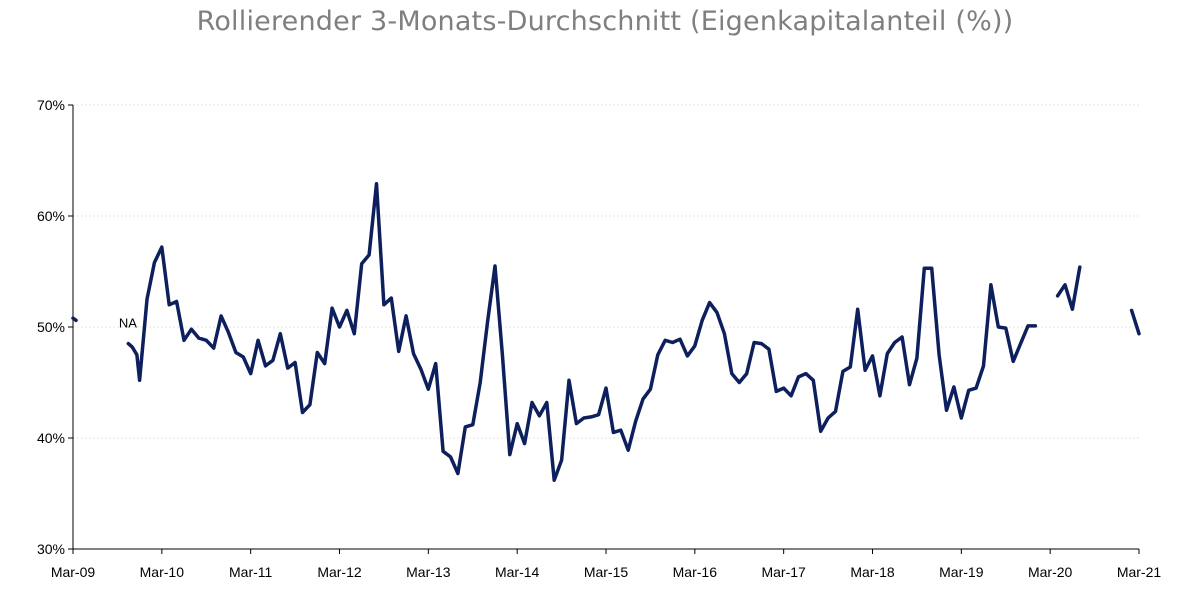 This screenshot has height=605, width=1200. What do you see at coordinates (695, 572) in the screenshot?
I see `x-tick-label: Mar-16` at bounding box center [695, 572].